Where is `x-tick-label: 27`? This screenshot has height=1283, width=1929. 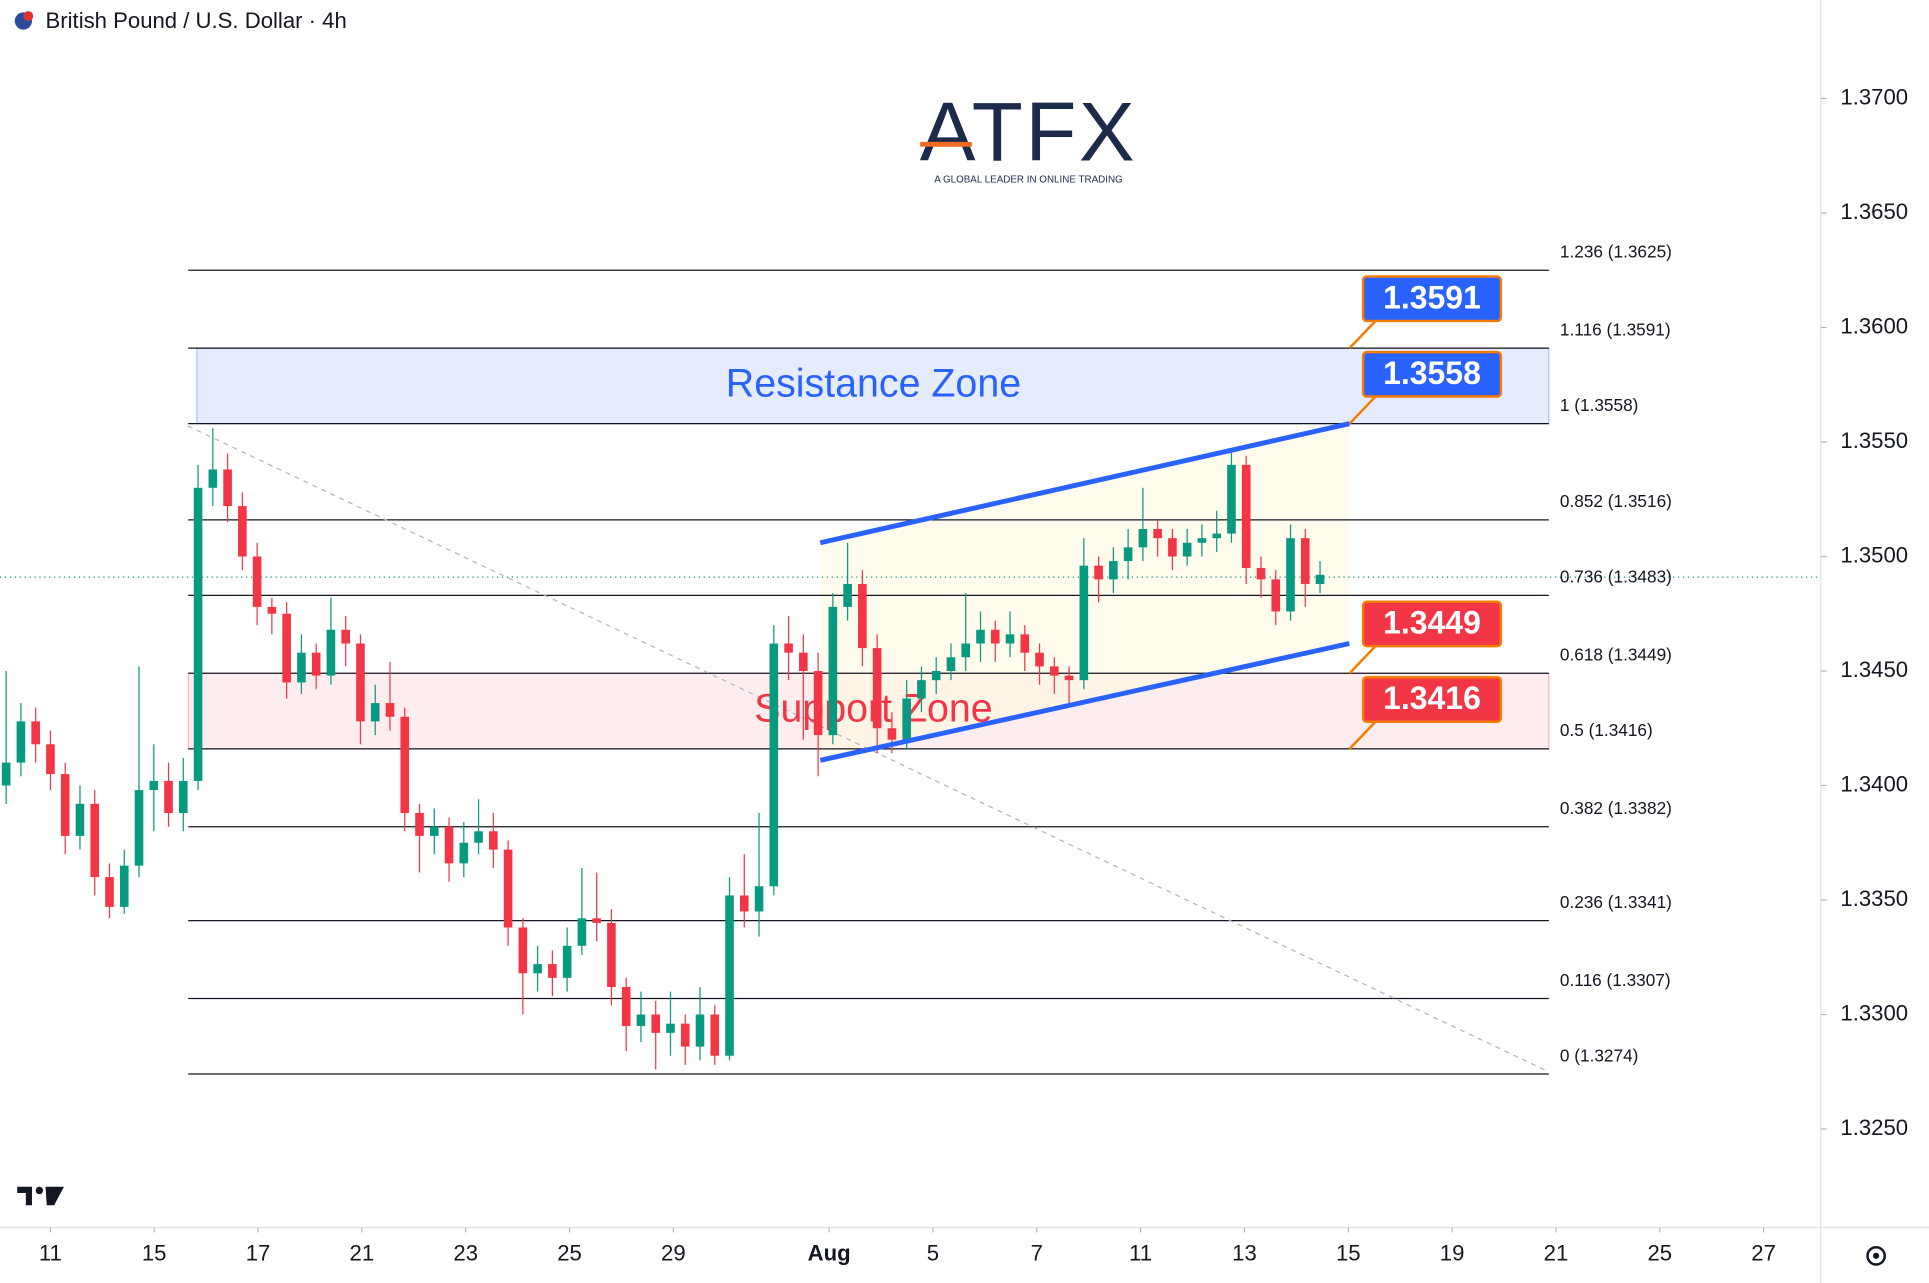 x-tick-label: 27 is located at coordinates (1763, 1252).